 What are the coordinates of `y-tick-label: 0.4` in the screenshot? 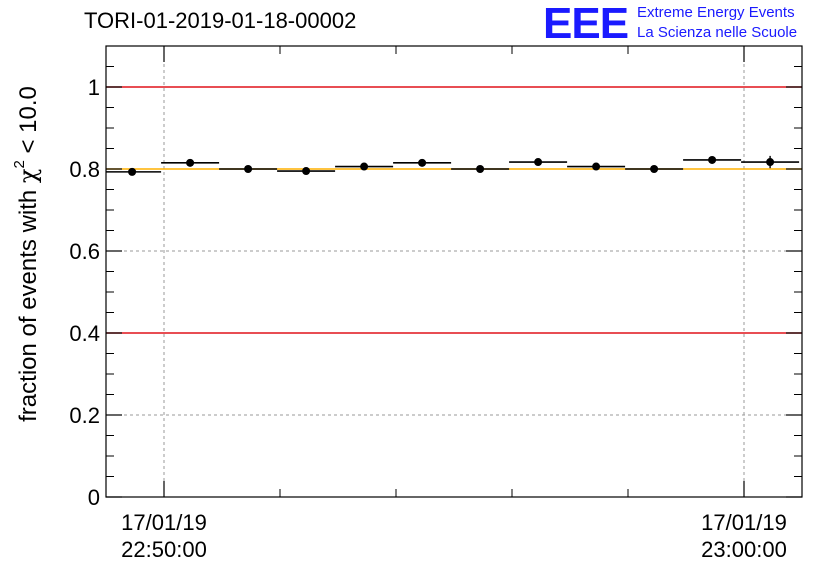 It's located at (84, 333).